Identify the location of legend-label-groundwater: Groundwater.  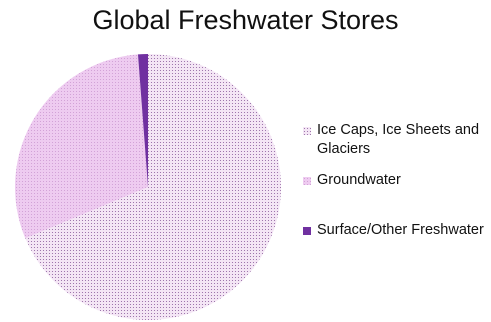
(359, 180).